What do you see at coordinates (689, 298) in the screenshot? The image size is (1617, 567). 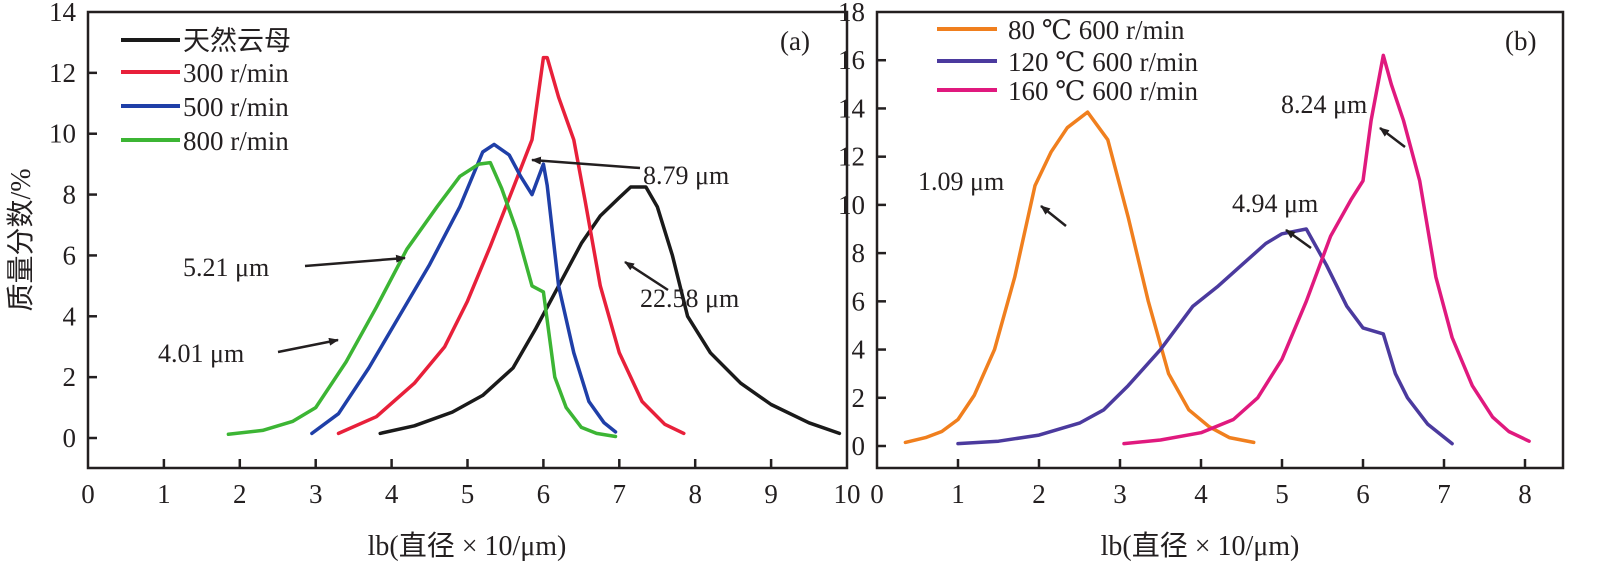 I see `annotation-22-58: 22.58 μm` at bounding box center [689, 298].